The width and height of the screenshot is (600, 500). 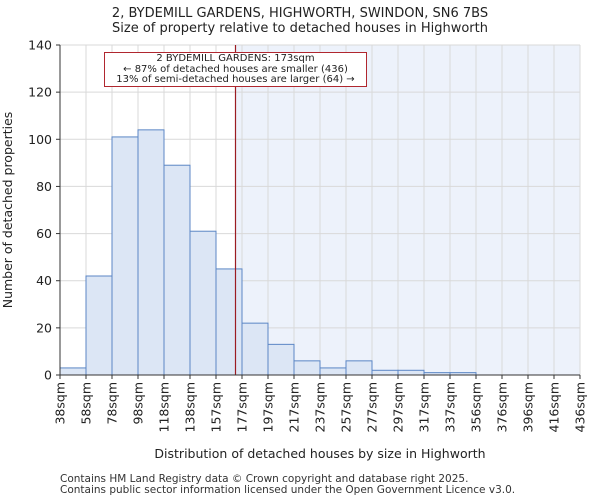 I want to click on bar-138sqm, so click(x=203, y=303).